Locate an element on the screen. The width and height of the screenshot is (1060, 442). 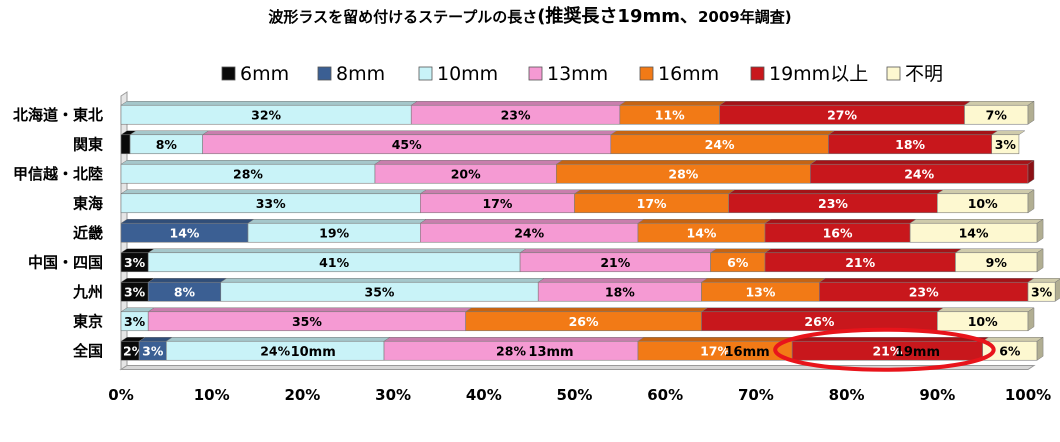
segment-label-0-3: 23% is located at coordinates (516, 114).